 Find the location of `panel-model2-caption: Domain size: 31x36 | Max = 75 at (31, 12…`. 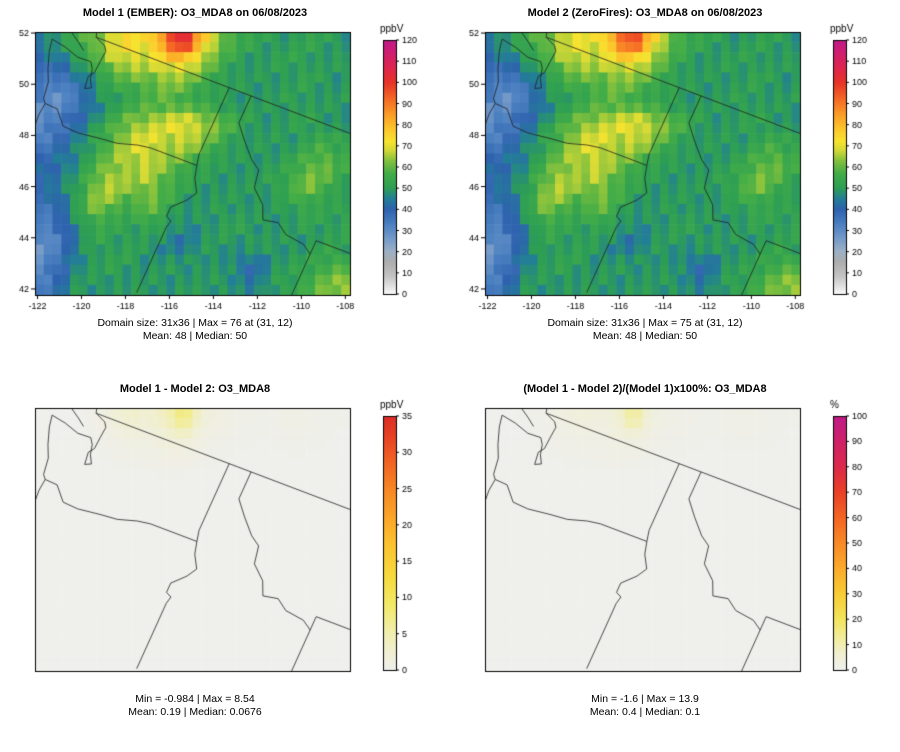

panel-model2-caption: Domain size: 31x36 | Max = 75 at (31, 12… is located at coordinates (645, 330).